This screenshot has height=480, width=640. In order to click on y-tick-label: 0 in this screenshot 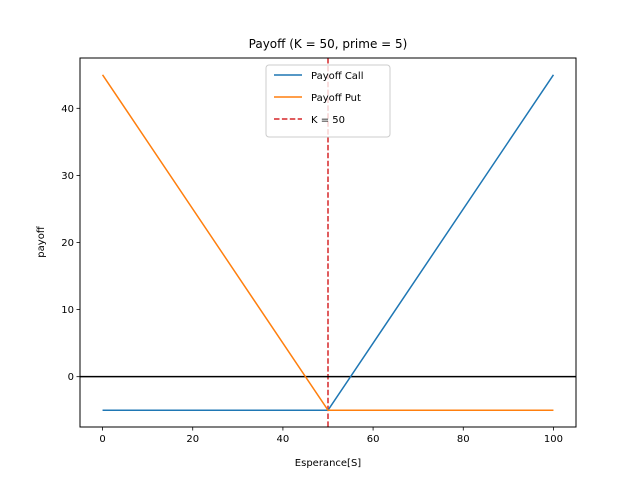, I will do `click(71, 377)`.